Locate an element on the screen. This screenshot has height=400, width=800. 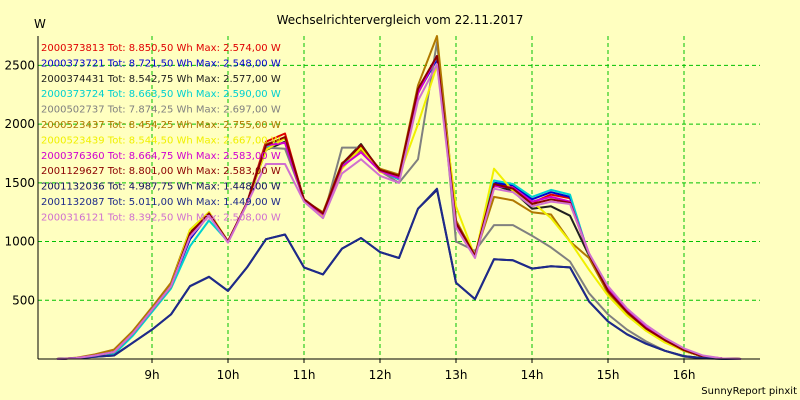
x-tick-label: 13h is located at coordinates (456, 375).